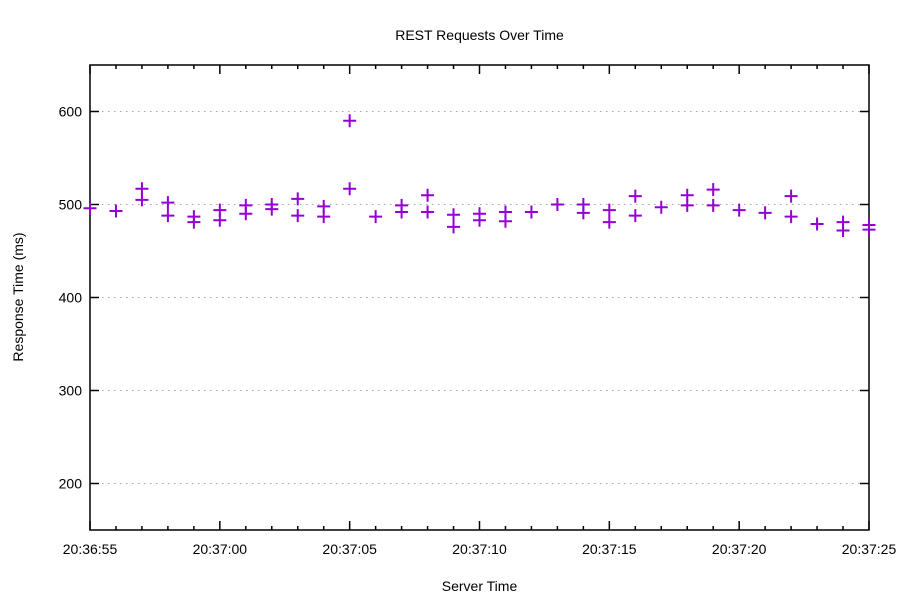  Describe the element at coordinates (71, 298) in the screenshot. I see `y-tick-label: 400` at that location.